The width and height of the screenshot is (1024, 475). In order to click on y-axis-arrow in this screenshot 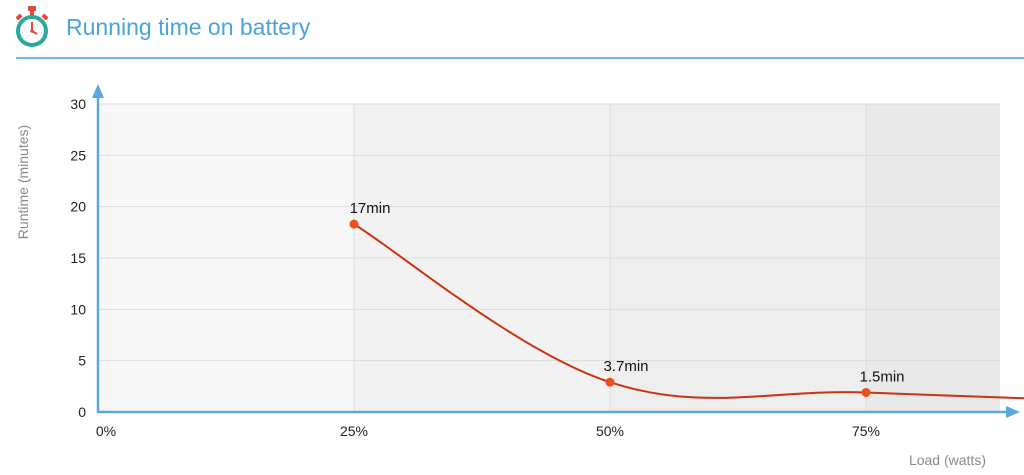, I will do `click(98, 91)`.